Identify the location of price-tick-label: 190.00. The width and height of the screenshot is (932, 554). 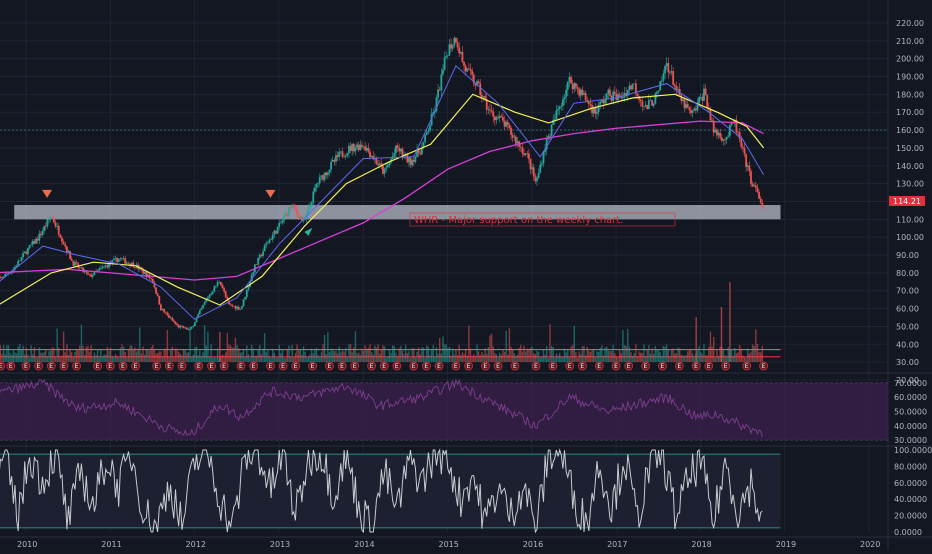
(910, 76).